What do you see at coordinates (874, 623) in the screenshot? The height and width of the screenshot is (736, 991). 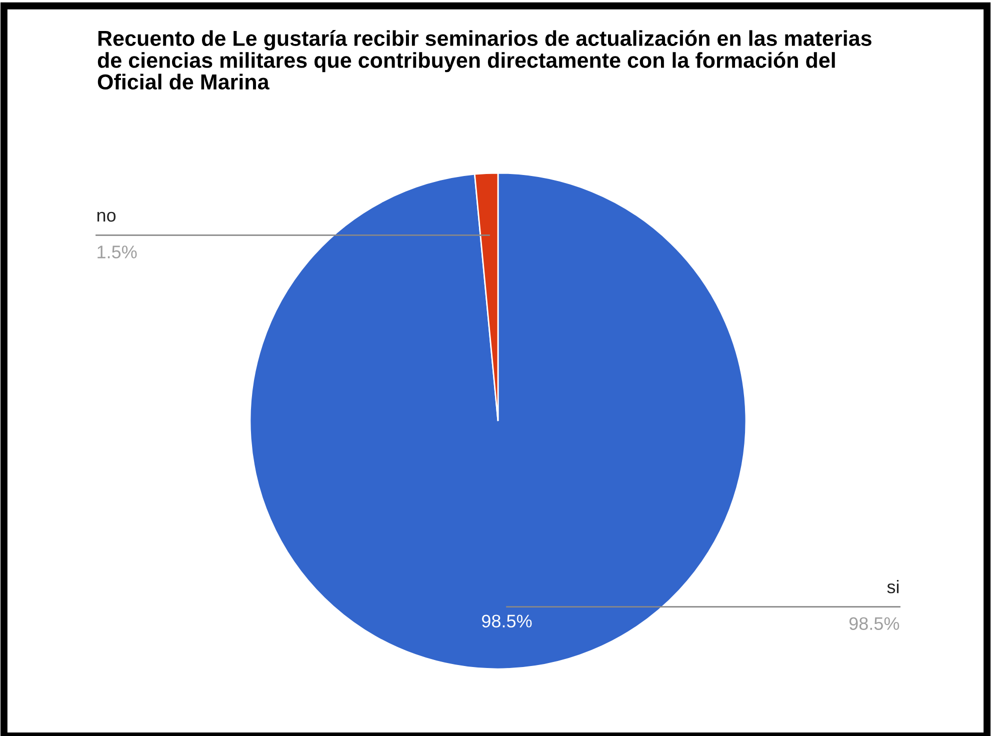 I see `data-label: 98.5%` at bounding box center [874, 623].